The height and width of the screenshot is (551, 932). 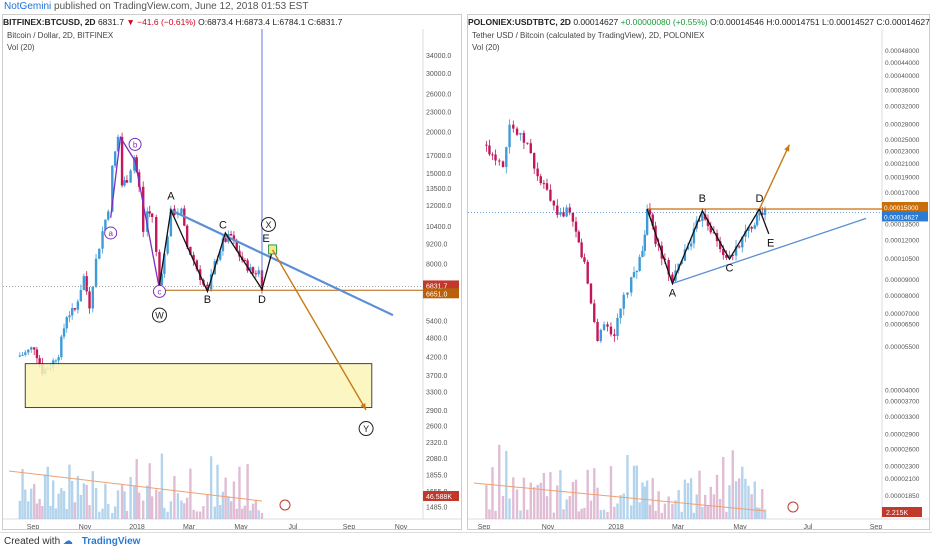 What do you see at coordinates (60, 35) in the screenshot?
I see `chart-title: Bitcoin / Dollar, 2D, BITFINEX` at bounding box center [60, 35].